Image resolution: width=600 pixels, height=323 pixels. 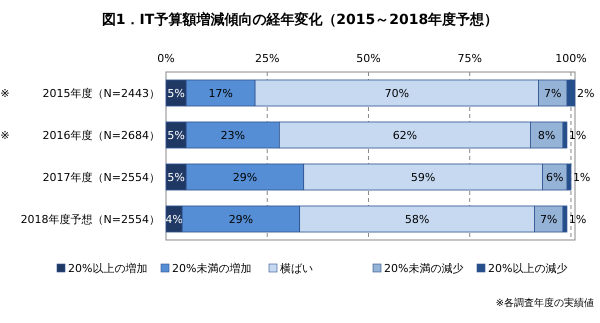 I want to click on y-tick-label: 2017年度（N=2554）, so click(x=101, y=177).